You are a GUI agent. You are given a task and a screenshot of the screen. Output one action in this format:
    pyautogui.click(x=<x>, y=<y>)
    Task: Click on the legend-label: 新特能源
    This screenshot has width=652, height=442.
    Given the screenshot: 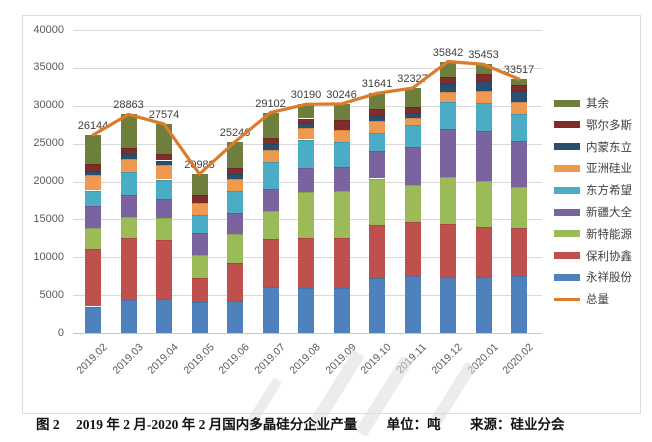 What is the action you would take?
    pyautogui.click(x=609, y=234)
    